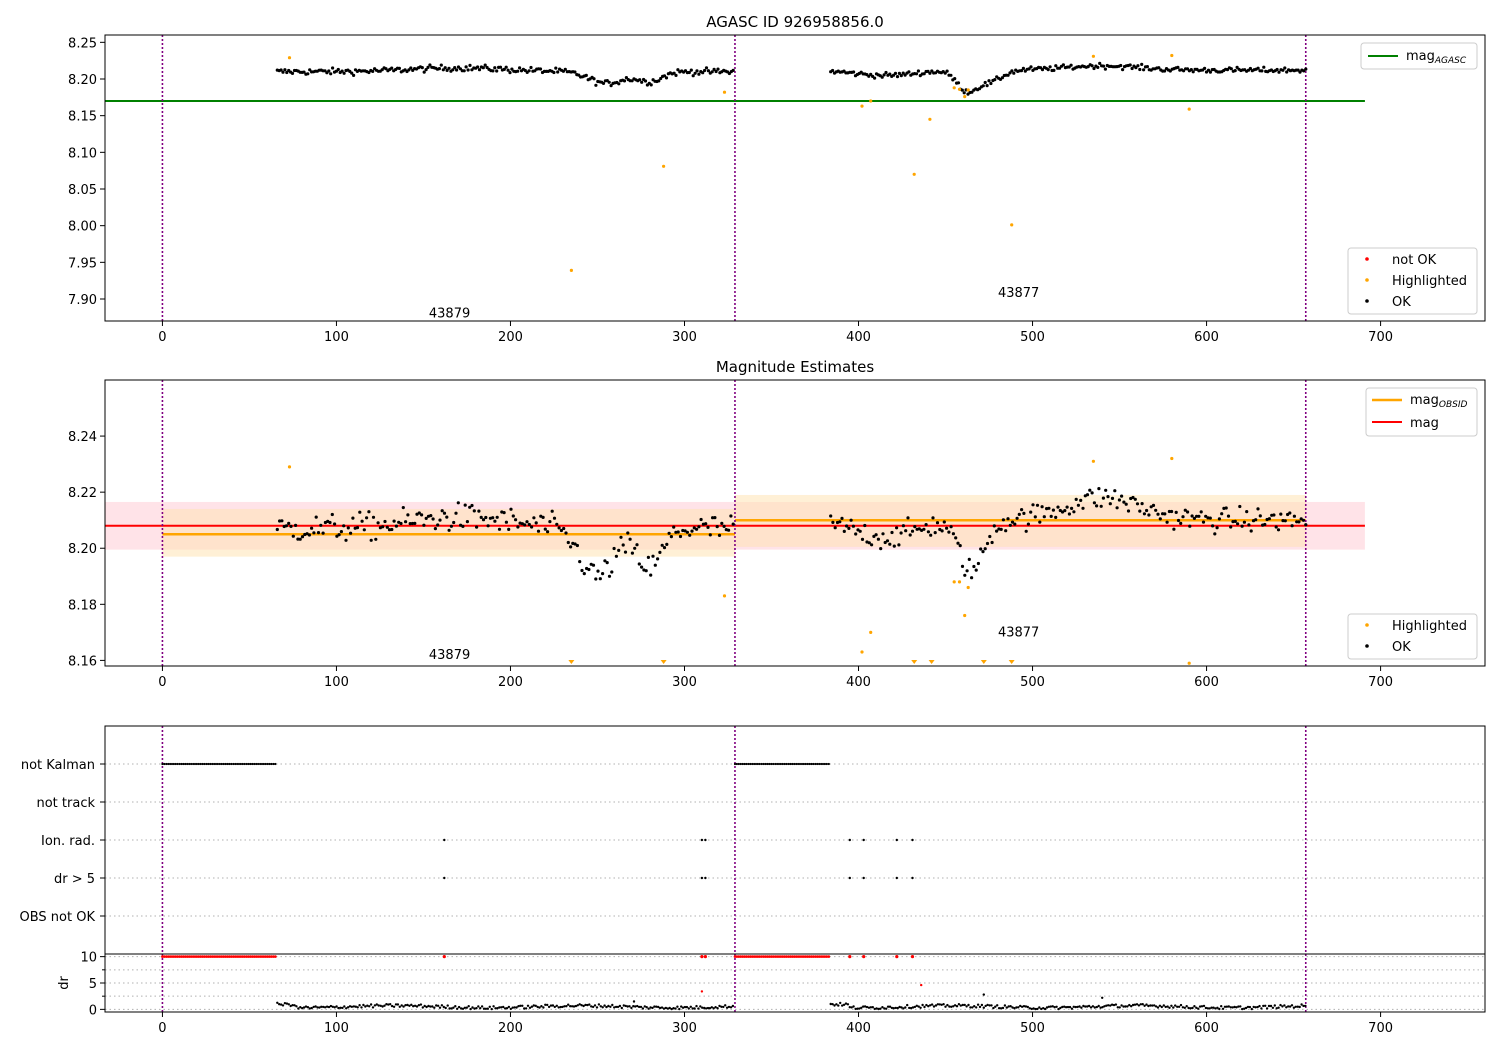 The height and width of the screenshot is (1050, 1500). Describe the element at coordinates (571, 662) in the screenshot. I see `lower-limit-marker` at that location.